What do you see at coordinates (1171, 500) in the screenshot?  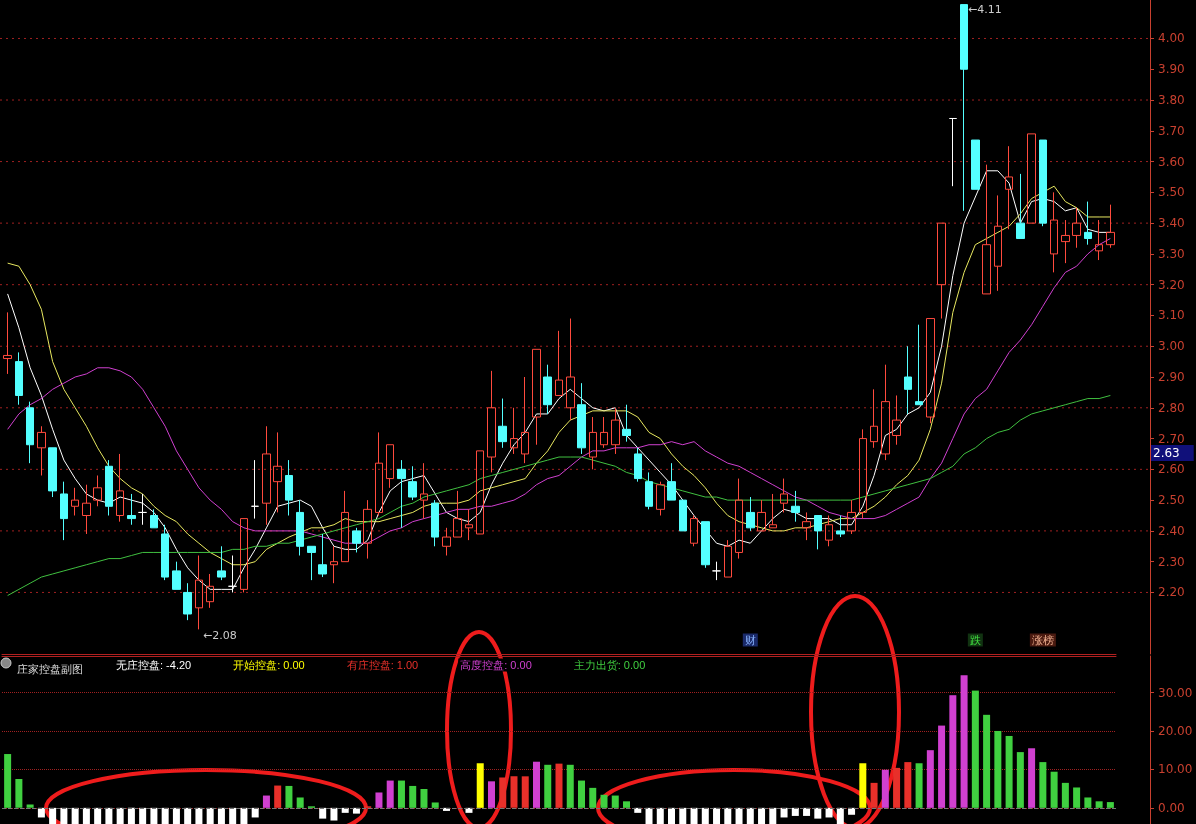 I see `y-tick-label: 2.50` at bounding box center [1171, 500].